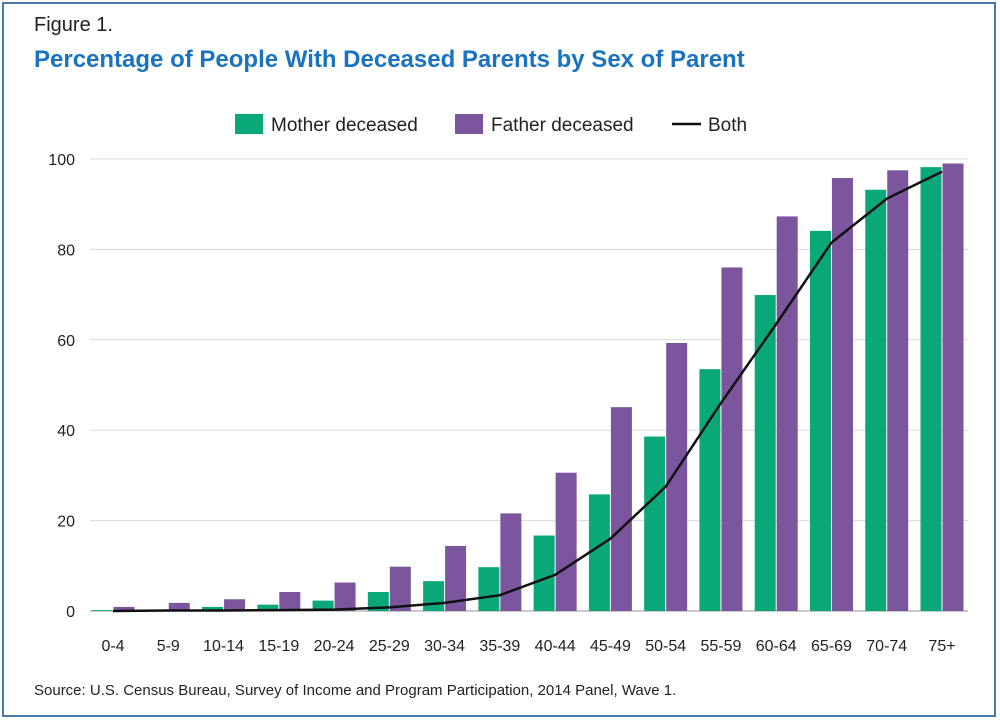  I want to click on x-tick-label: 40-44, so click(555, 646).